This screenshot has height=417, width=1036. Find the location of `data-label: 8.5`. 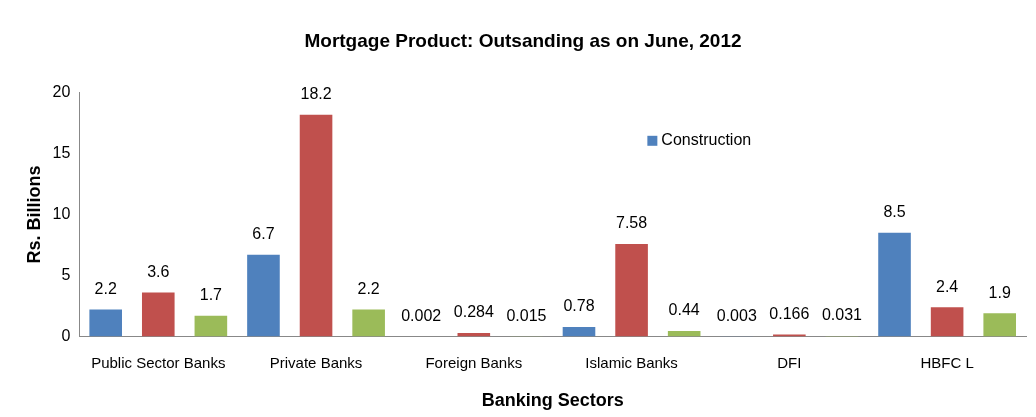

data-label: 8.5 is located at coordinates (894, 212).